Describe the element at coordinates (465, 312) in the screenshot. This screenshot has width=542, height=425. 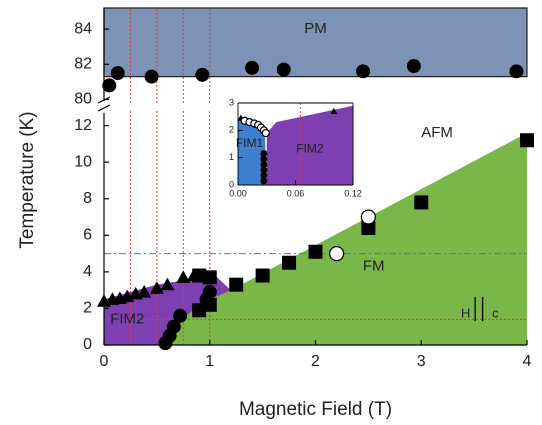
I see `annotation: H` at that location.